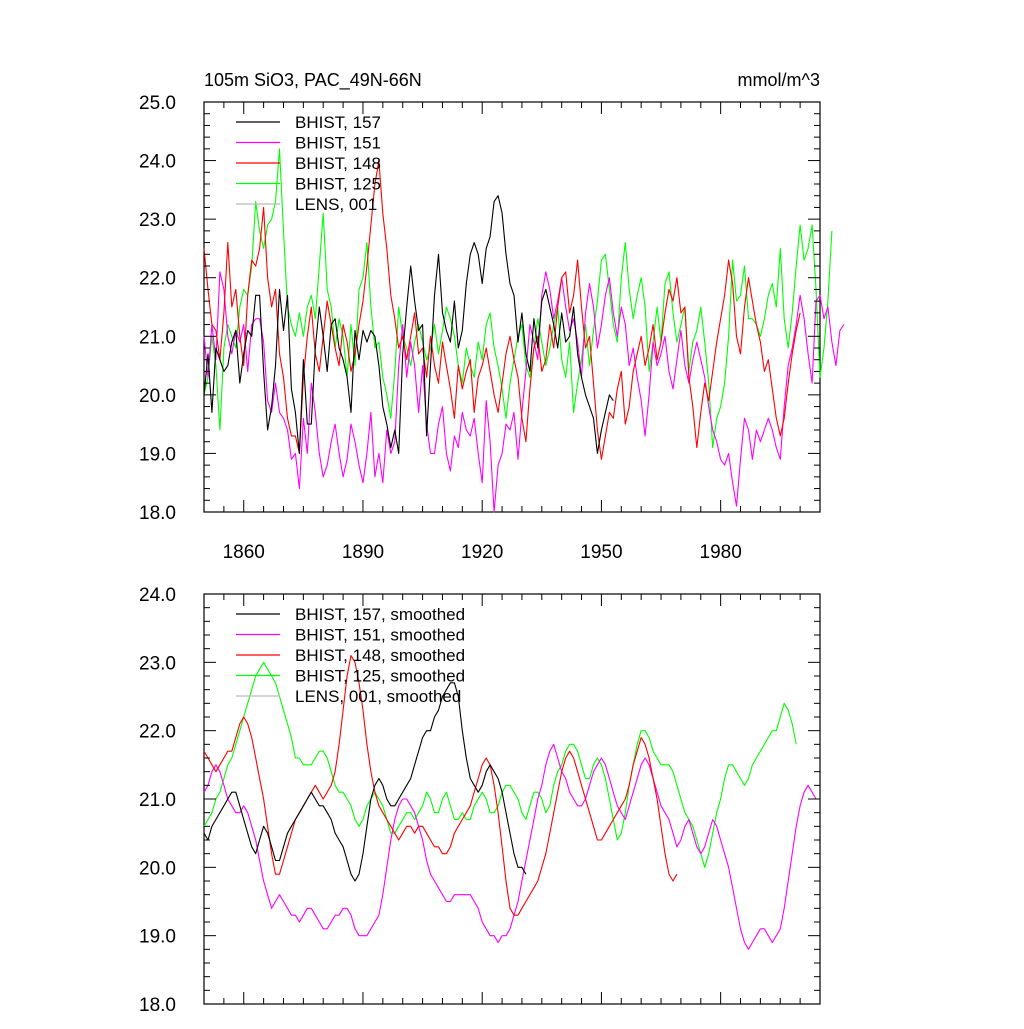 Image resolution: width=1024 pixels, height=1029 pixels. Describe the element at coordinates (363, 552) in the screenshot. I see `x-tick-label: 1890` at that location.